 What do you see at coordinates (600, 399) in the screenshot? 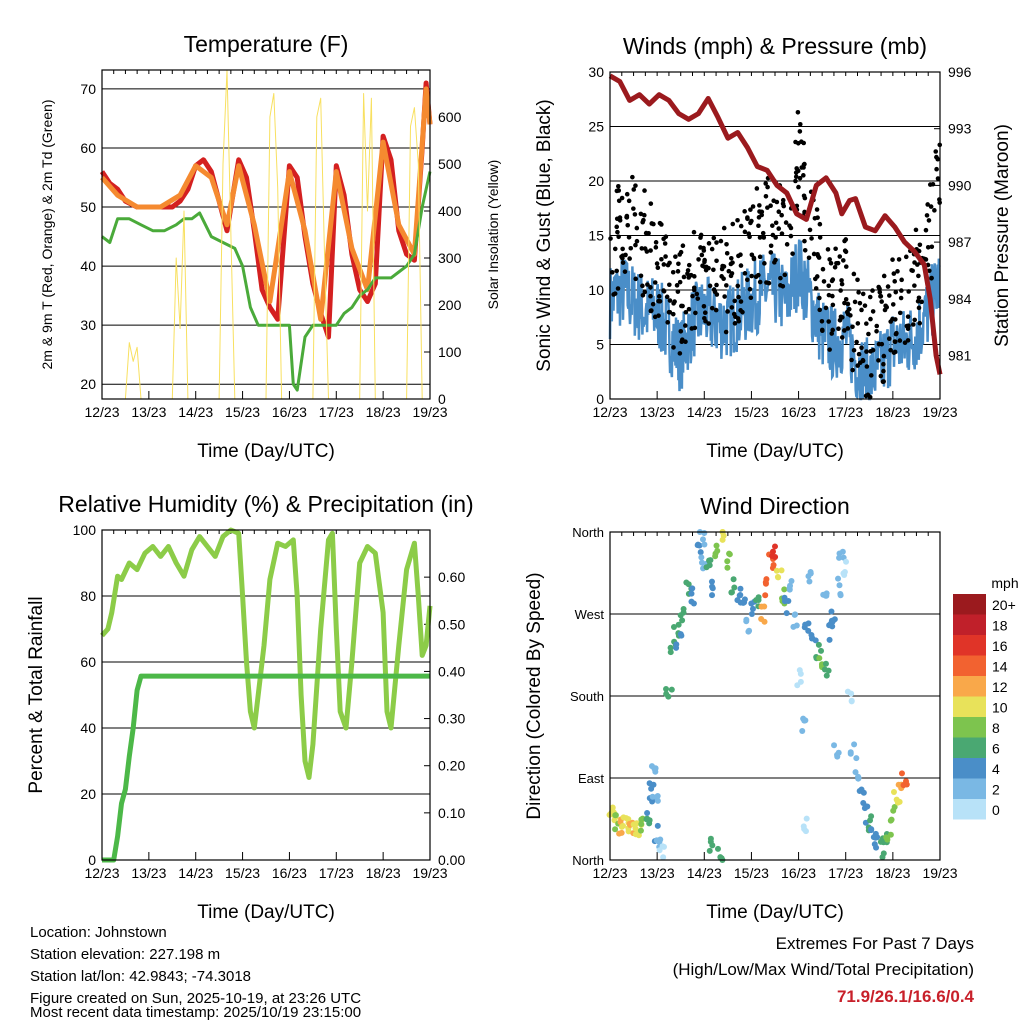
I see `y-tick-label: 0` at bounding box center [600, 399].